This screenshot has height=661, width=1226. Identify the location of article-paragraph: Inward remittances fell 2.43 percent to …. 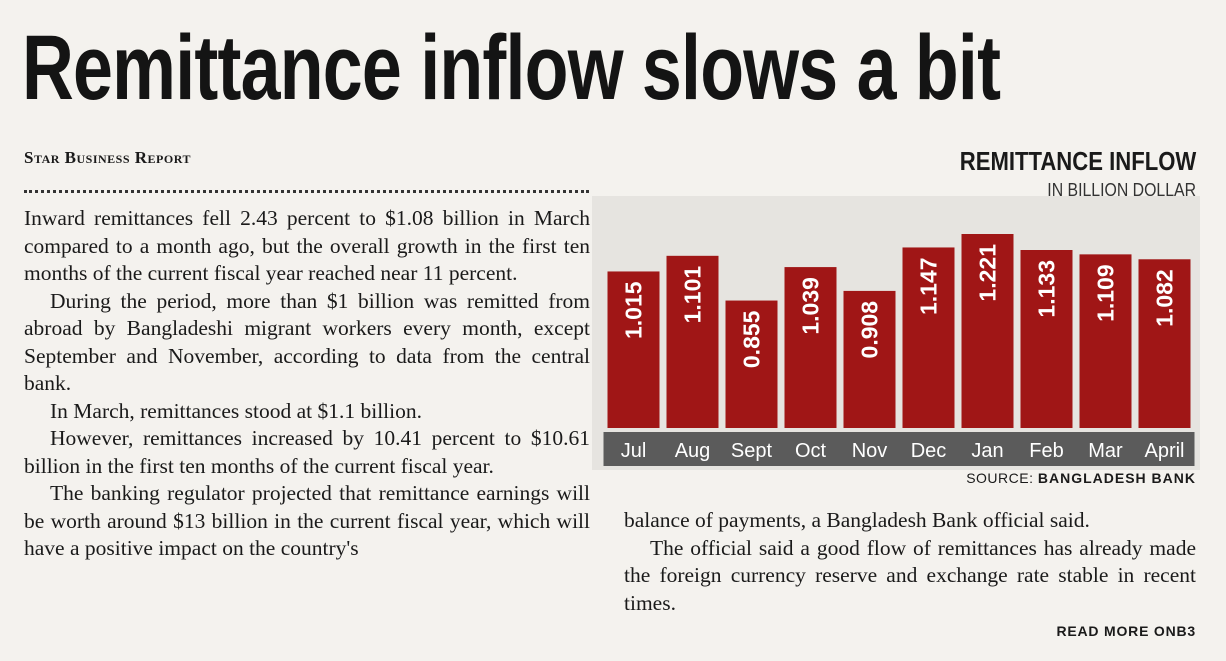
(307, 245).